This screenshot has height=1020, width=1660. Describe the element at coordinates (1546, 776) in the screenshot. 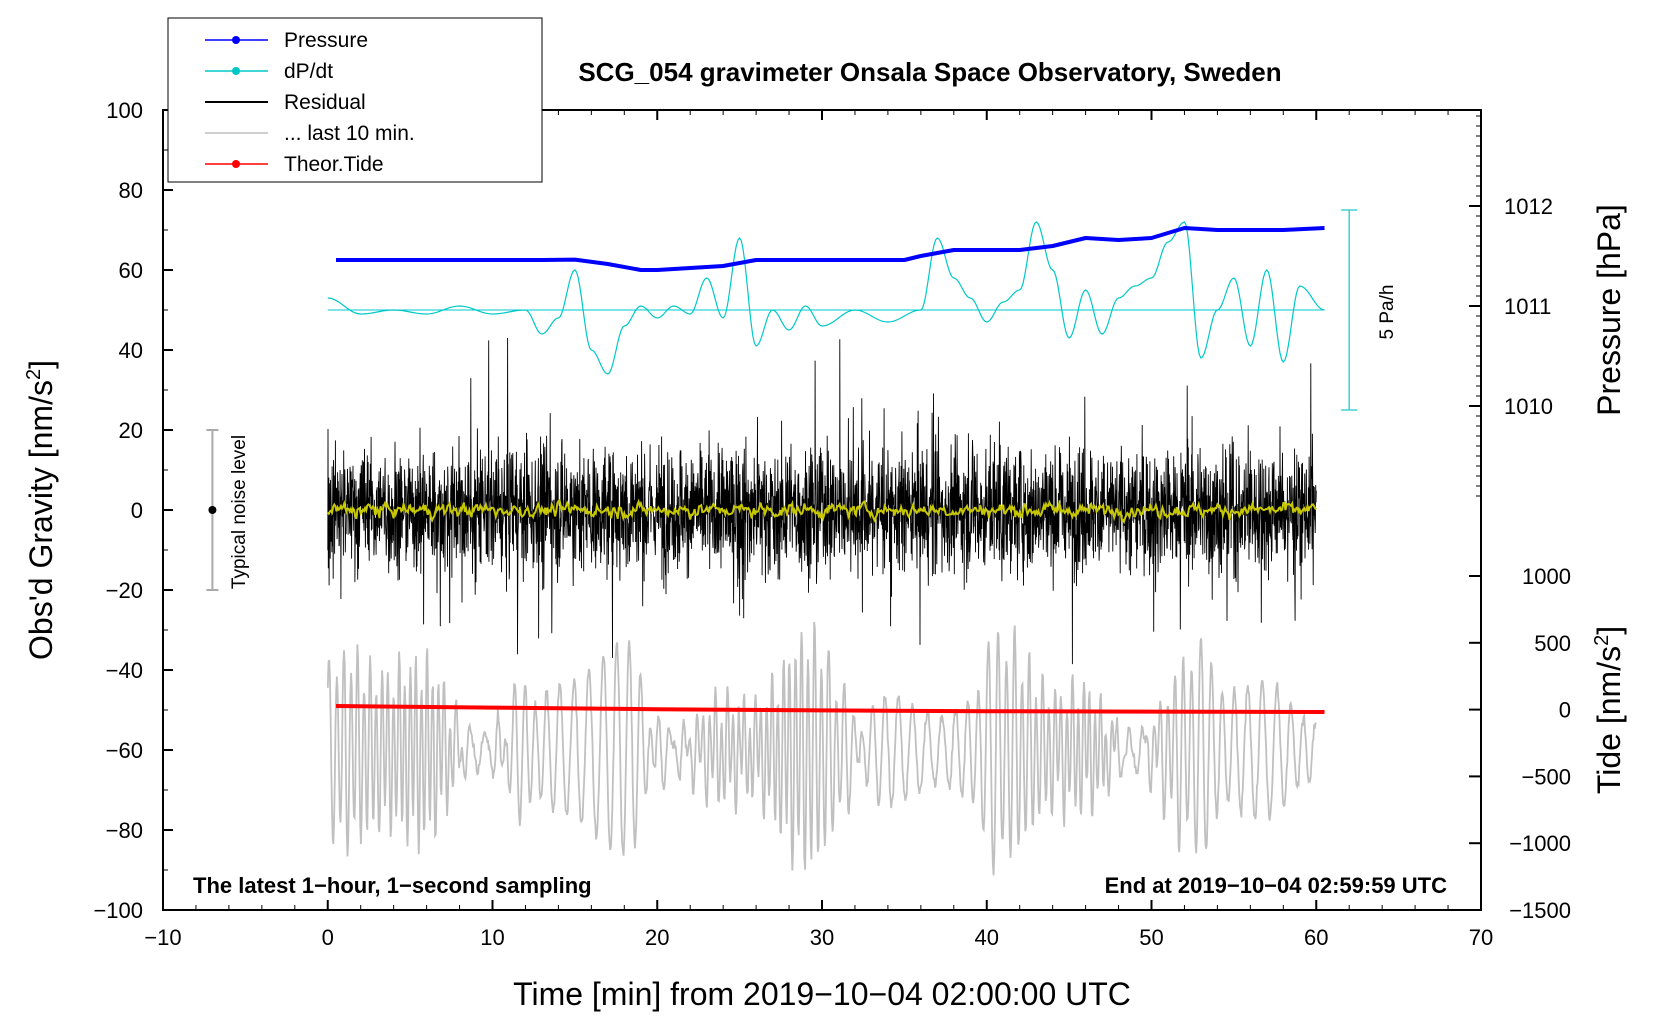

I see `tide-tick-label: −500` at that location.